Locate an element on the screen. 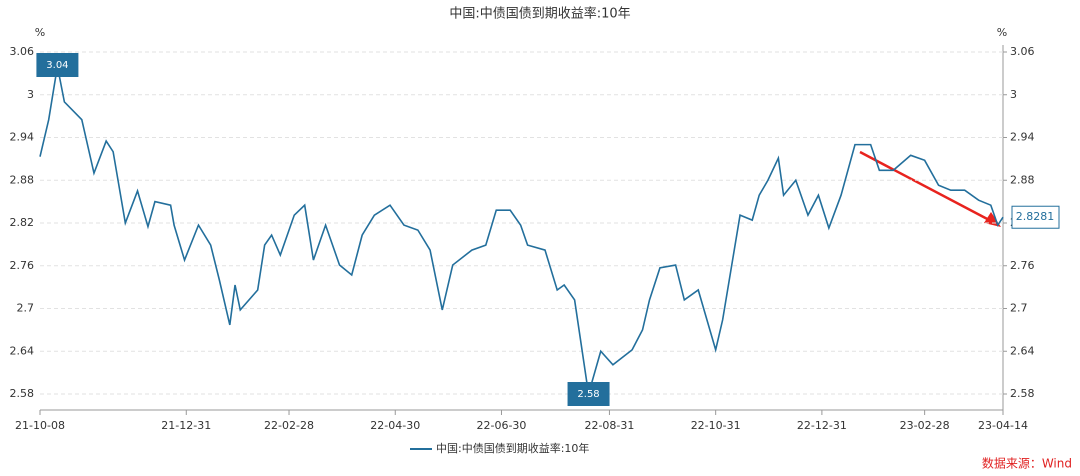 The width and height of the screenshot is (1080, 476). min-box is located at coordinates (588, 394).